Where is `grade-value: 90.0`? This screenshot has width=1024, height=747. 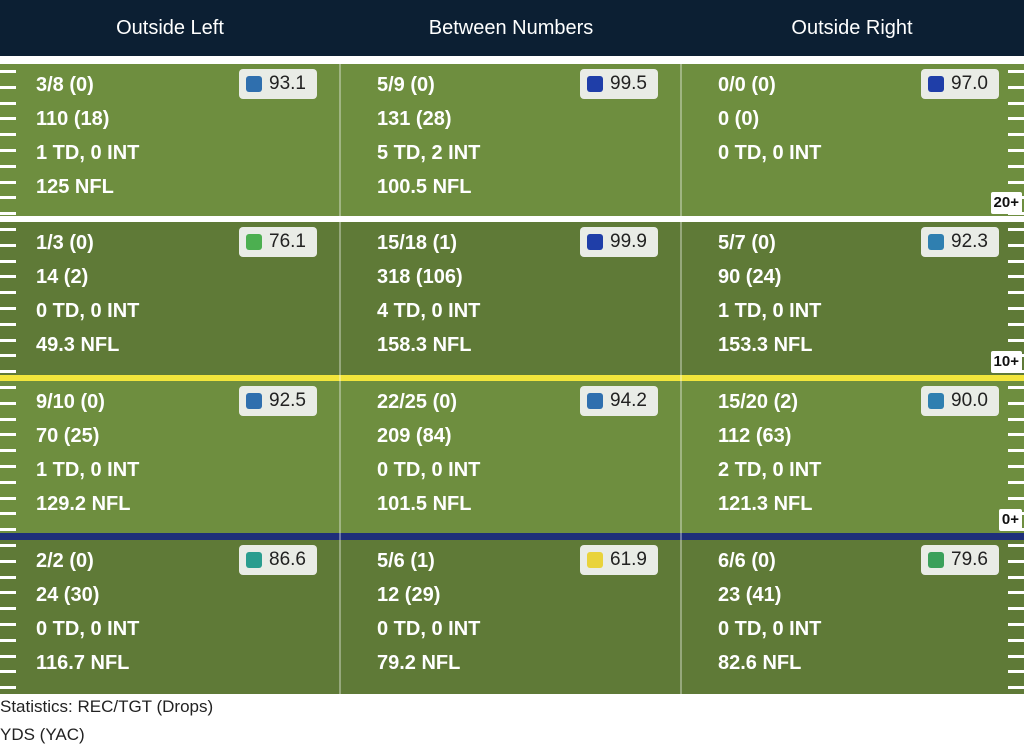 grade-value: 90.0 is located at coordinates (969, 400).